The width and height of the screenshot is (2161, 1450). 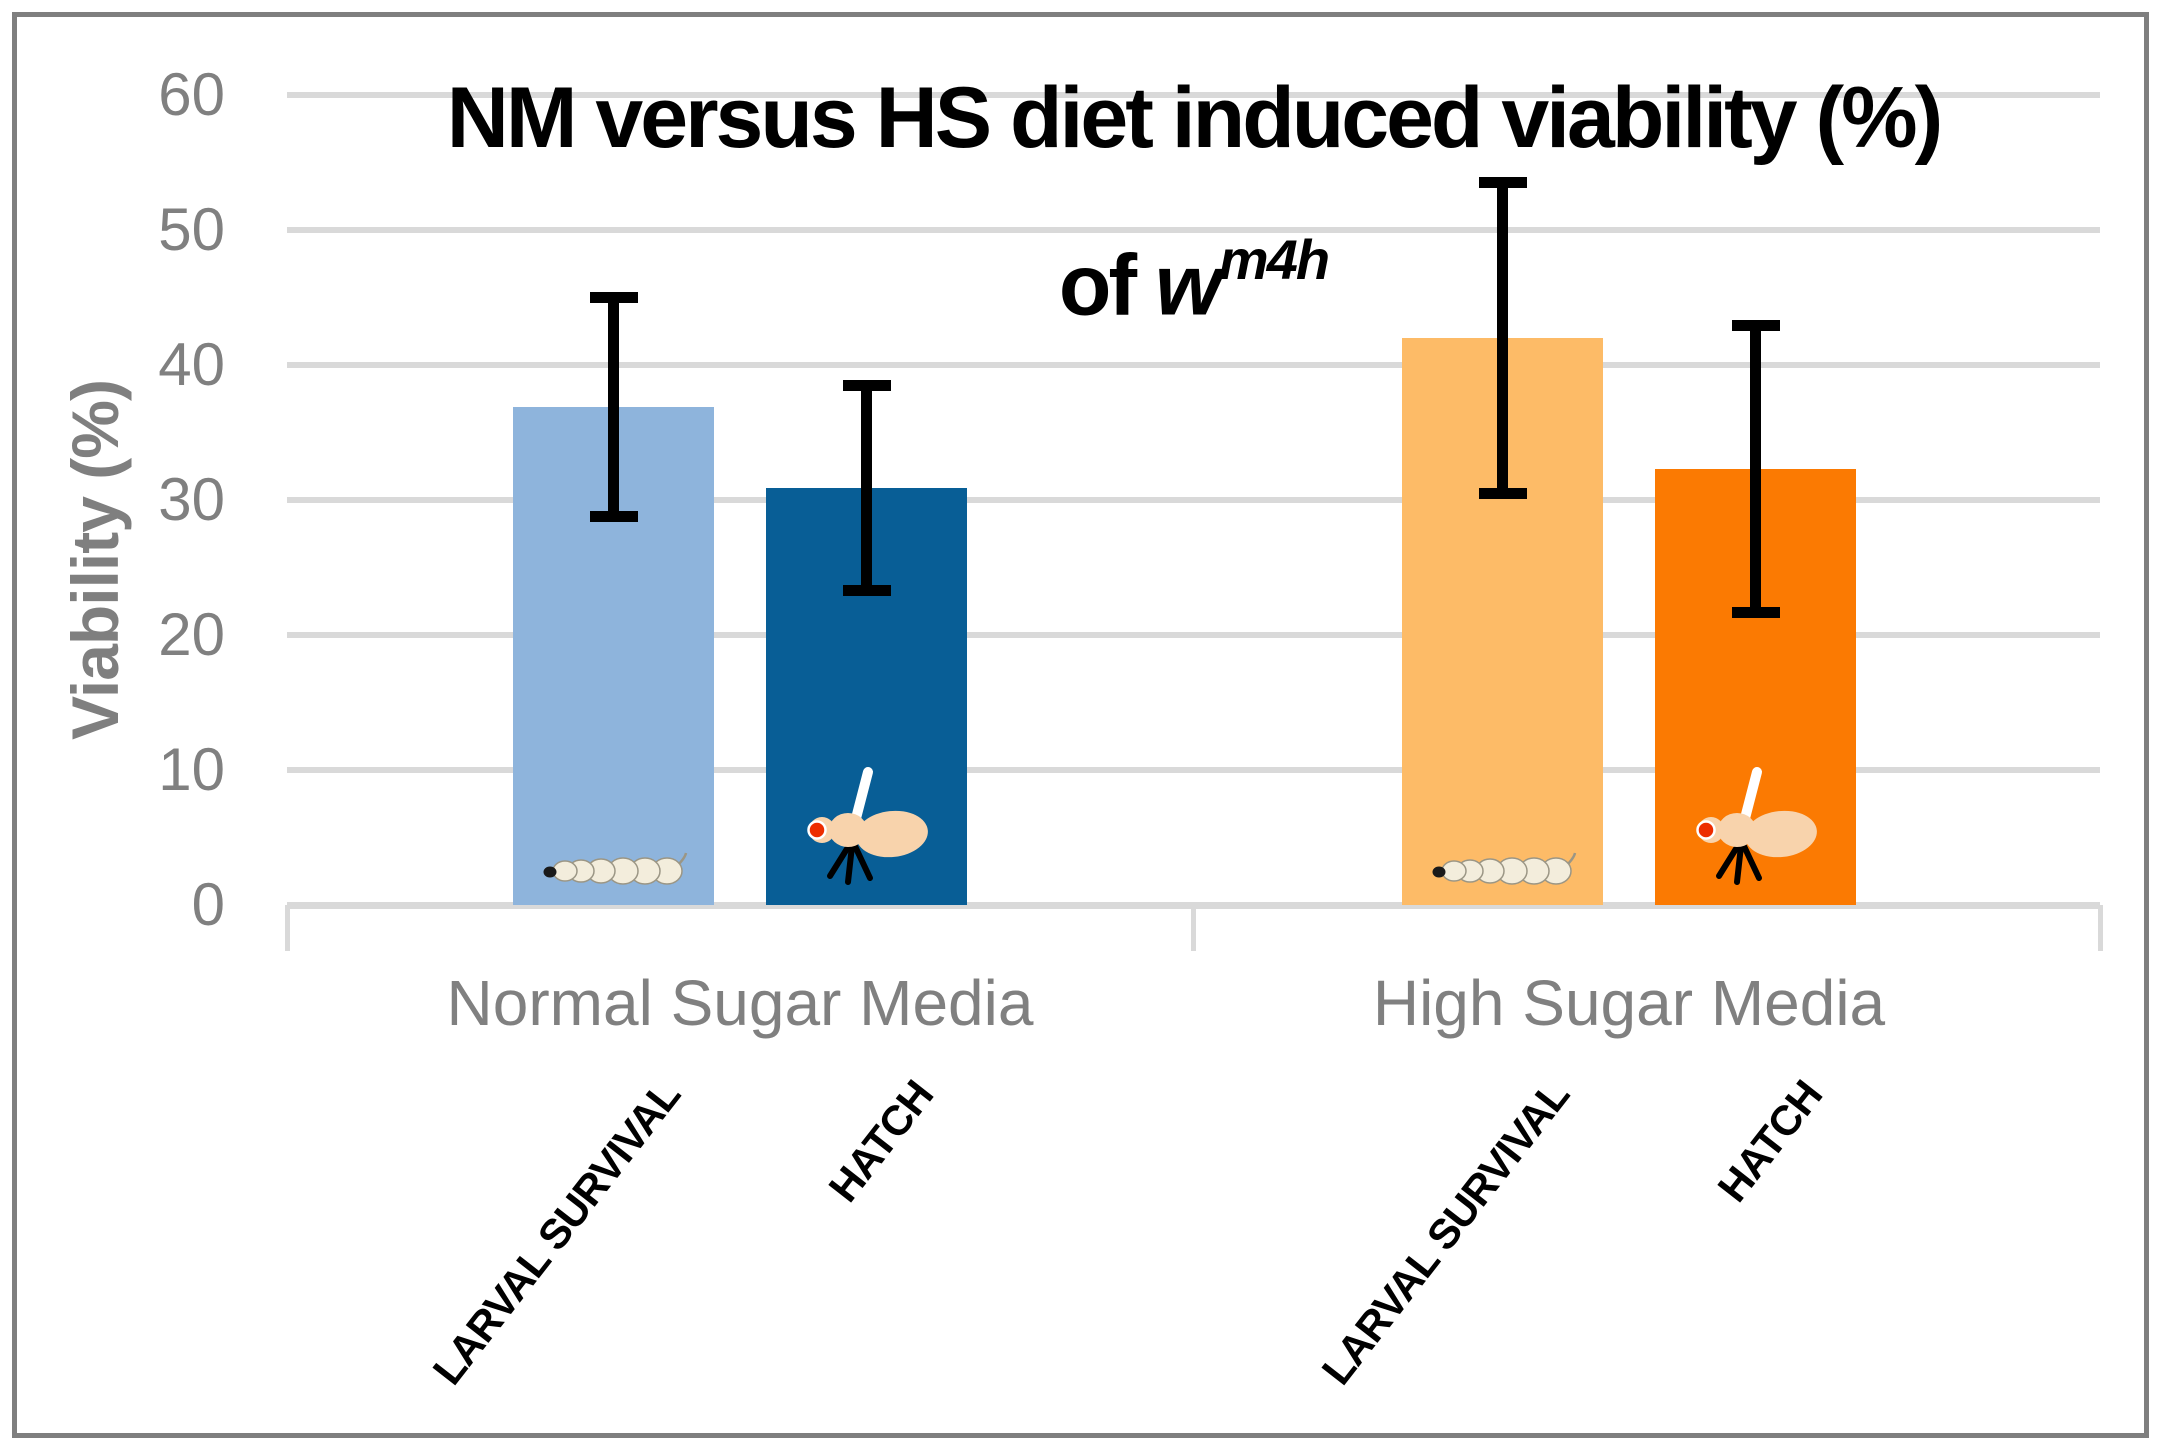 I want to click on category-label-1: High Sugar Media, so click(x=1629, y=1003).